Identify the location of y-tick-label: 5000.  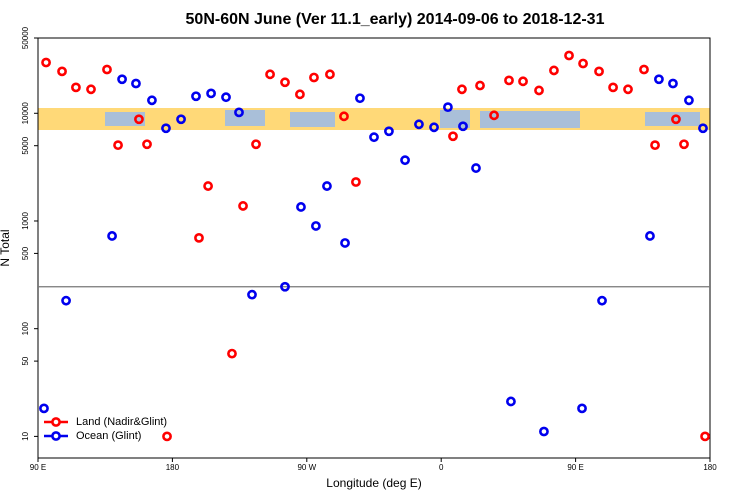
(25, 145).